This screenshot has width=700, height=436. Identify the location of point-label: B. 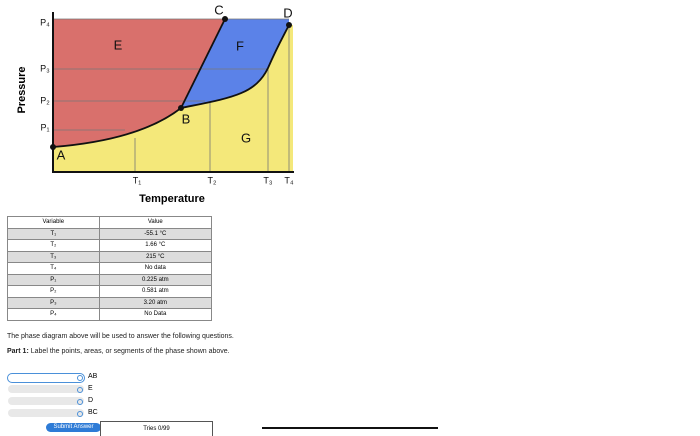
(186, 118).